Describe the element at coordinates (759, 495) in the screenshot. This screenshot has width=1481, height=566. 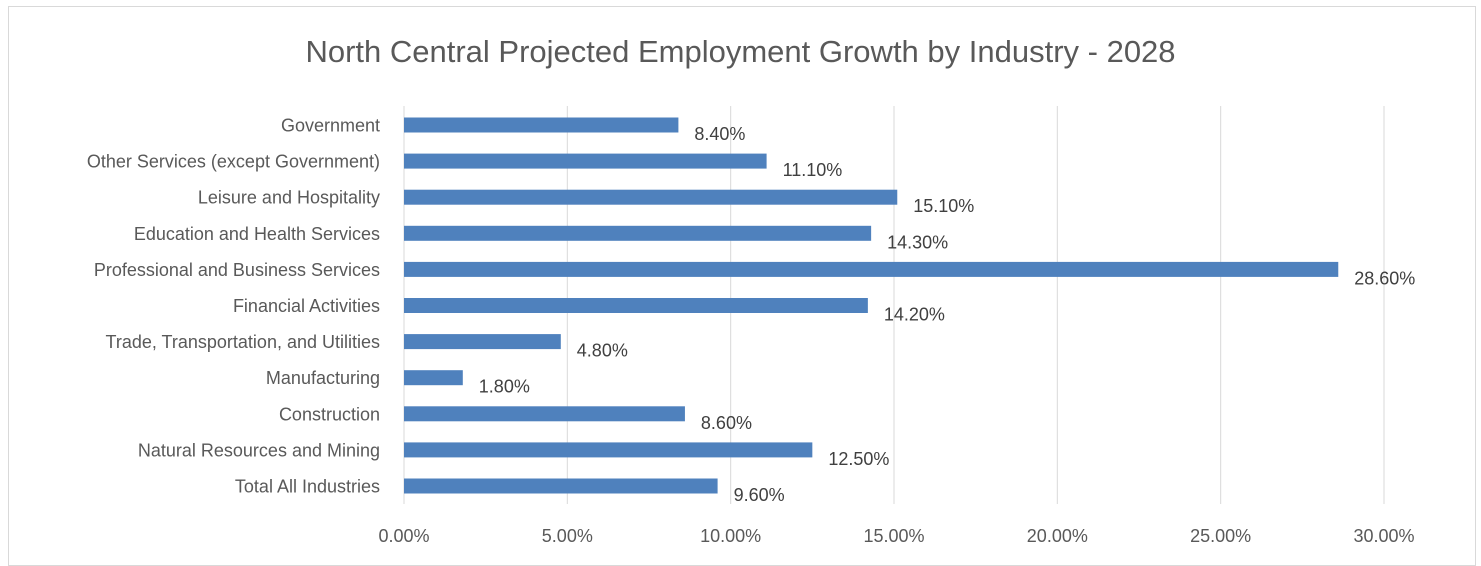
I see `data-label: 9.60%` at that location.